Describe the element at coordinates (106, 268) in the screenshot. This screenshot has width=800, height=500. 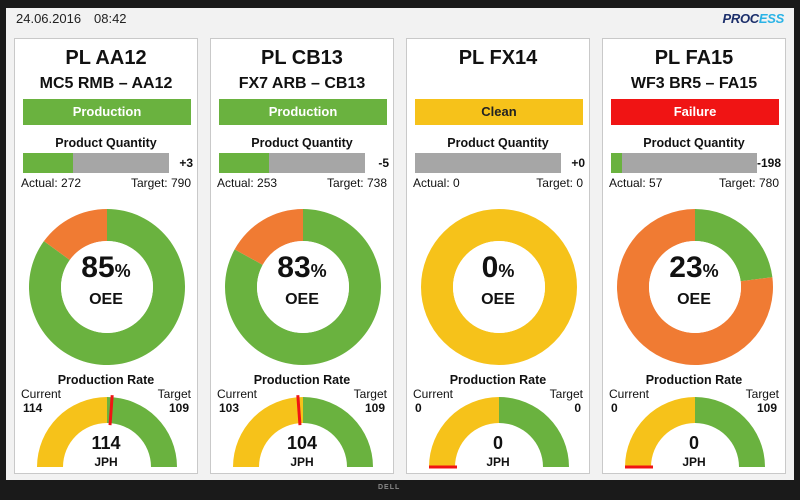
I see `oee-value: 85%` at that location.